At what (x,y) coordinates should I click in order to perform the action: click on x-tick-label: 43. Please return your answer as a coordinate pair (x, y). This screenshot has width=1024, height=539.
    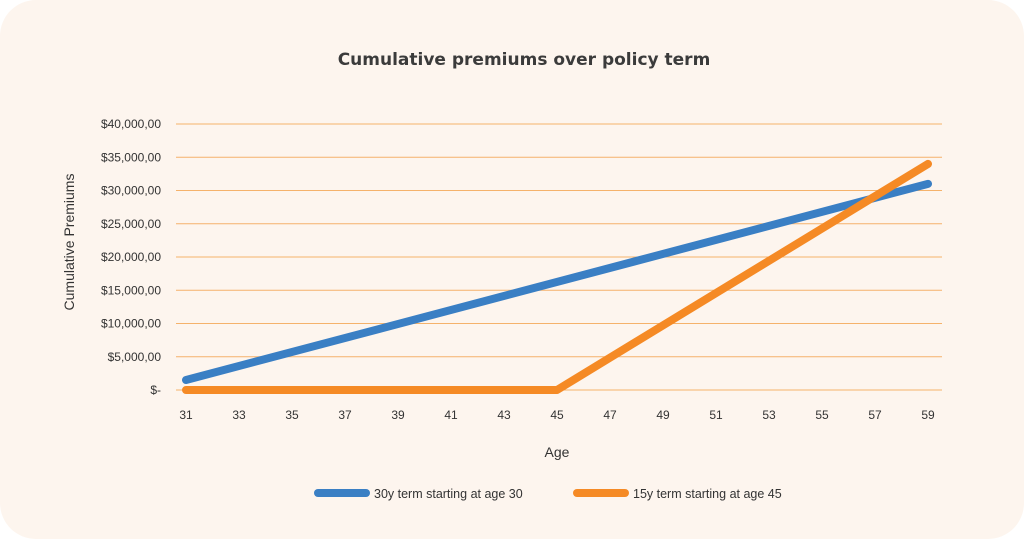
    Looking at the image, I should click on (504, 415).